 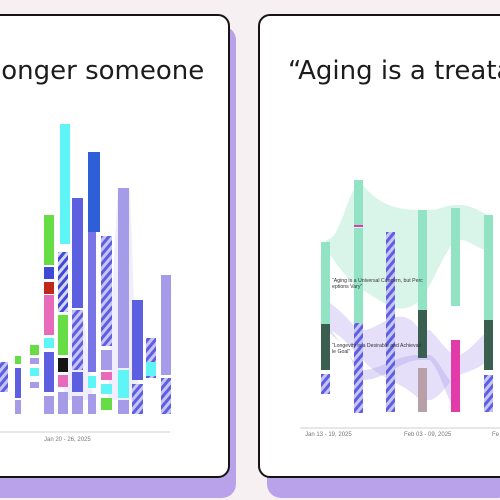 I want to click on right-x-tick-label: Fe, so click(x=496, y=435).